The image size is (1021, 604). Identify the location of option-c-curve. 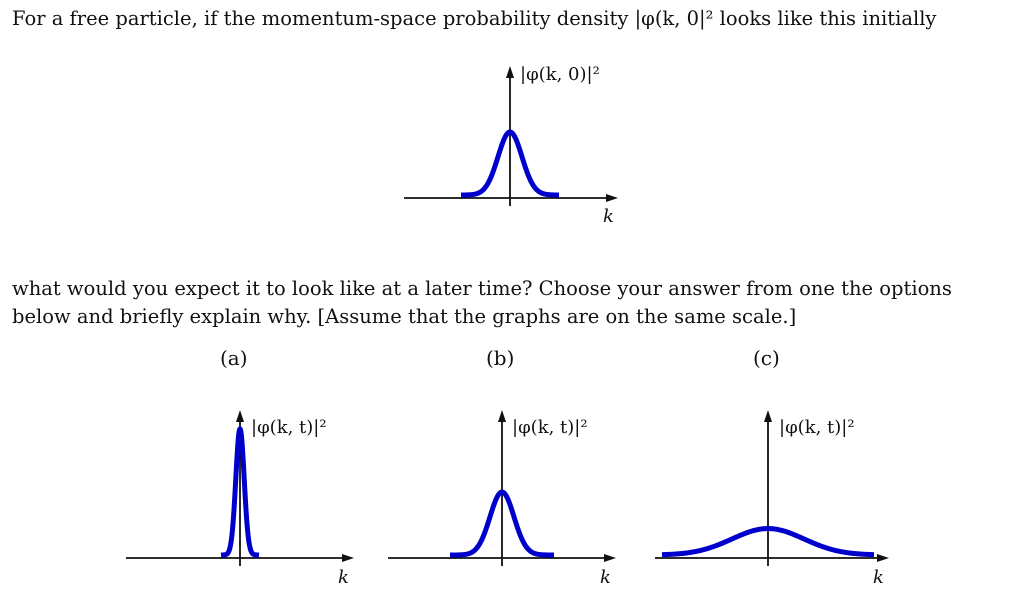
(768, 542).